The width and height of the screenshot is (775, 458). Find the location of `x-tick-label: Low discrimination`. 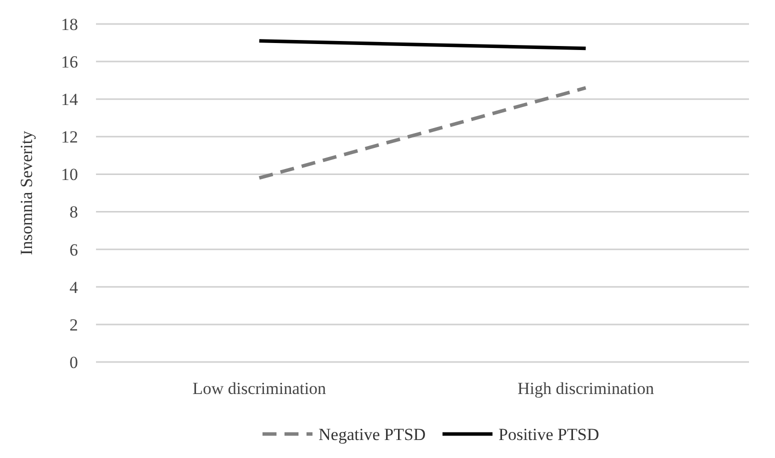

x-tick-label: Low discrimination is located at coordinates (259, 388).